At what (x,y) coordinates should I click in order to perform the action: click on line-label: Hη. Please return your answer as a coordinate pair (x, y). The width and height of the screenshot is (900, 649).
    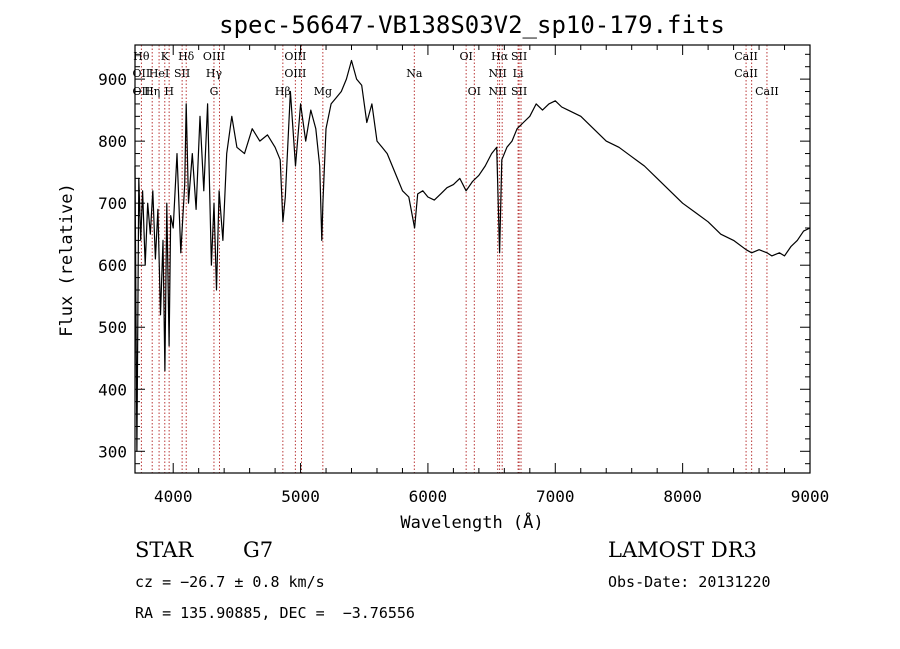
    Looking at the image, I should click on (152, 91).